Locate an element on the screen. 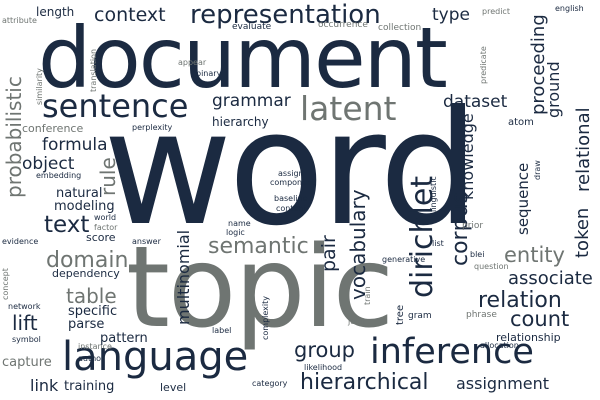 Image resolution: width=600 pixels, height=400 pixels. word-token: token is located at coordinates (582, 232).